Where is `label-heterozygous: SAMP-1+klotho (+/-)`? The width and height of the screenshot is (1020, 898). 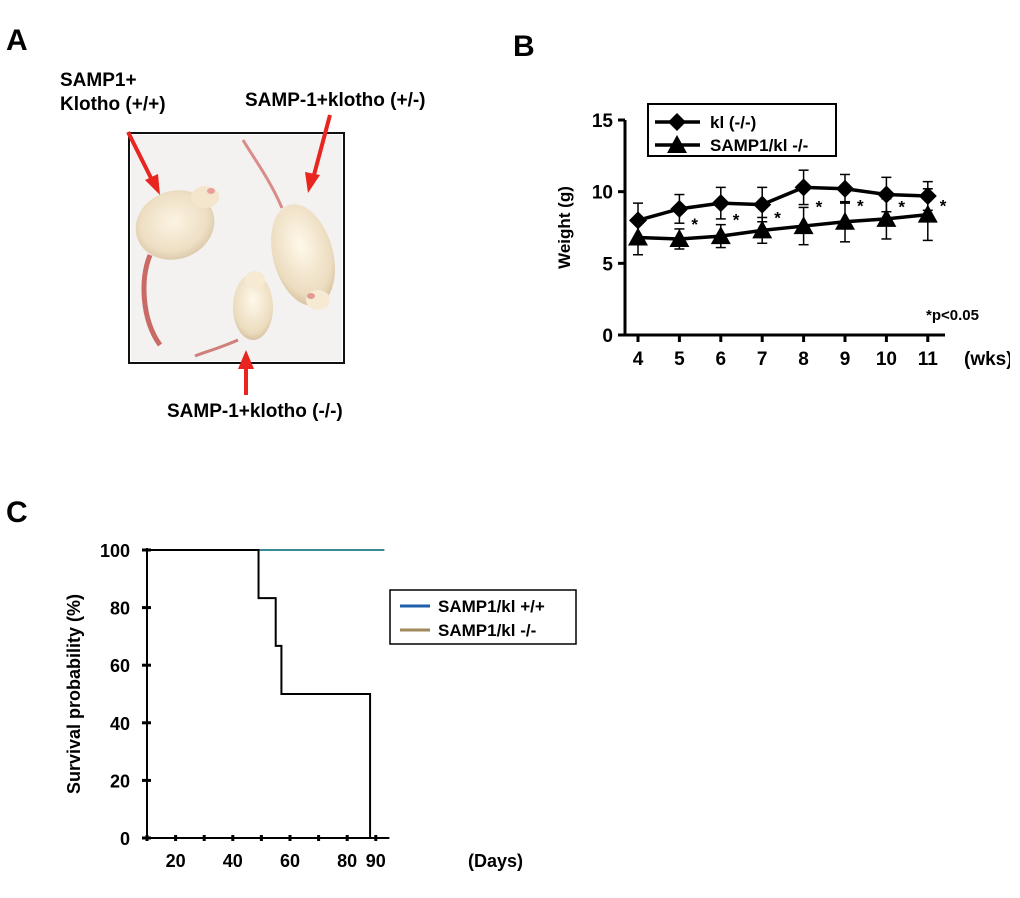
label-heterozygous: SAMP-1+klotho (+/-) is located at coordinates (335, 100).